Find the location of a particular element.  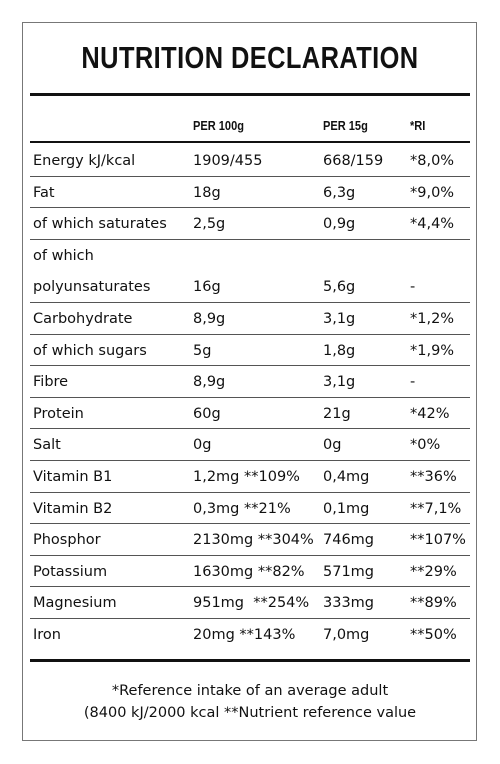

title: NUTRITION DECLARATION is located at coordinates (250, 57).